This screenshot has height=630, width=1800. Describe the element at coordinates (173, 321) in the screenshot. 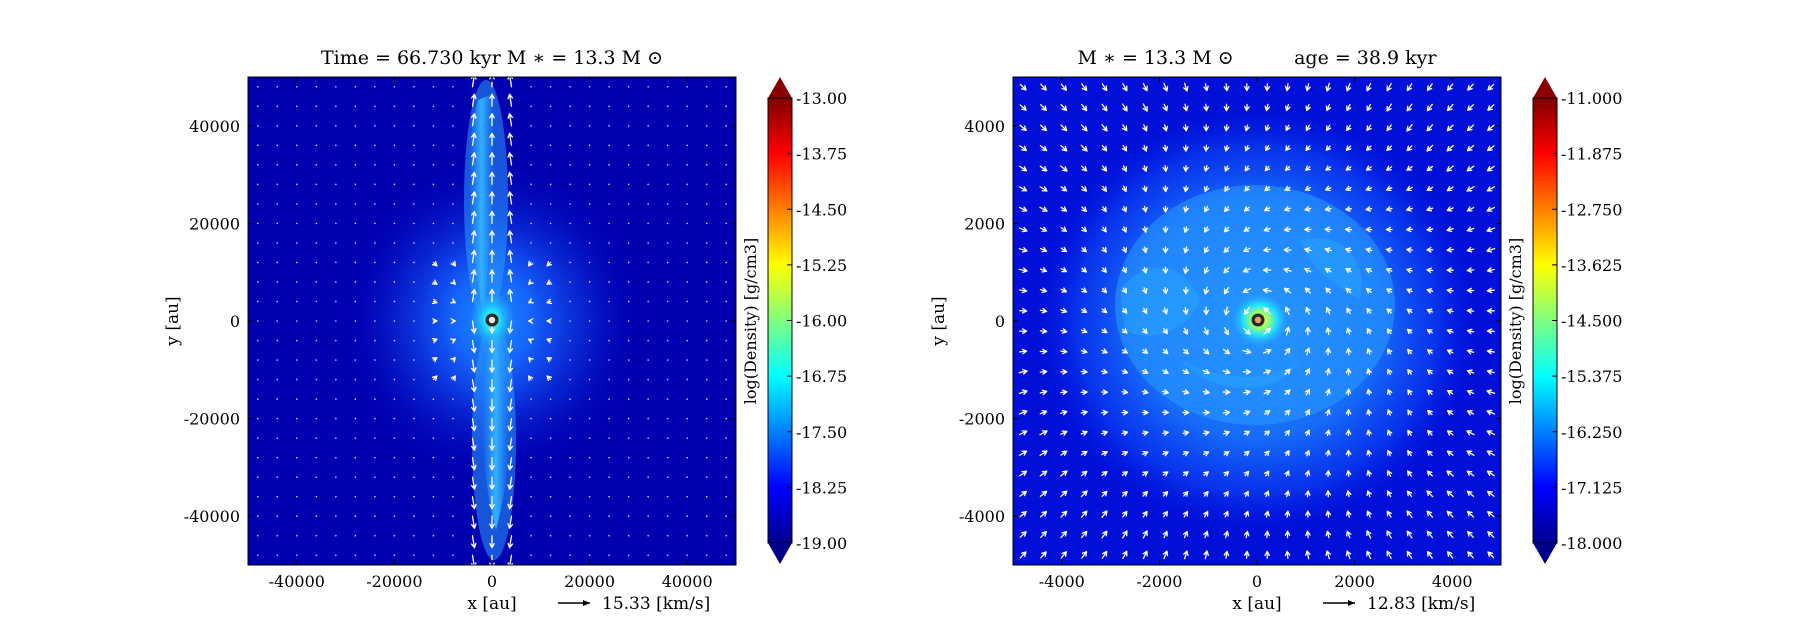

I see `panel-1-y-axis-label: y [au]` at that location.